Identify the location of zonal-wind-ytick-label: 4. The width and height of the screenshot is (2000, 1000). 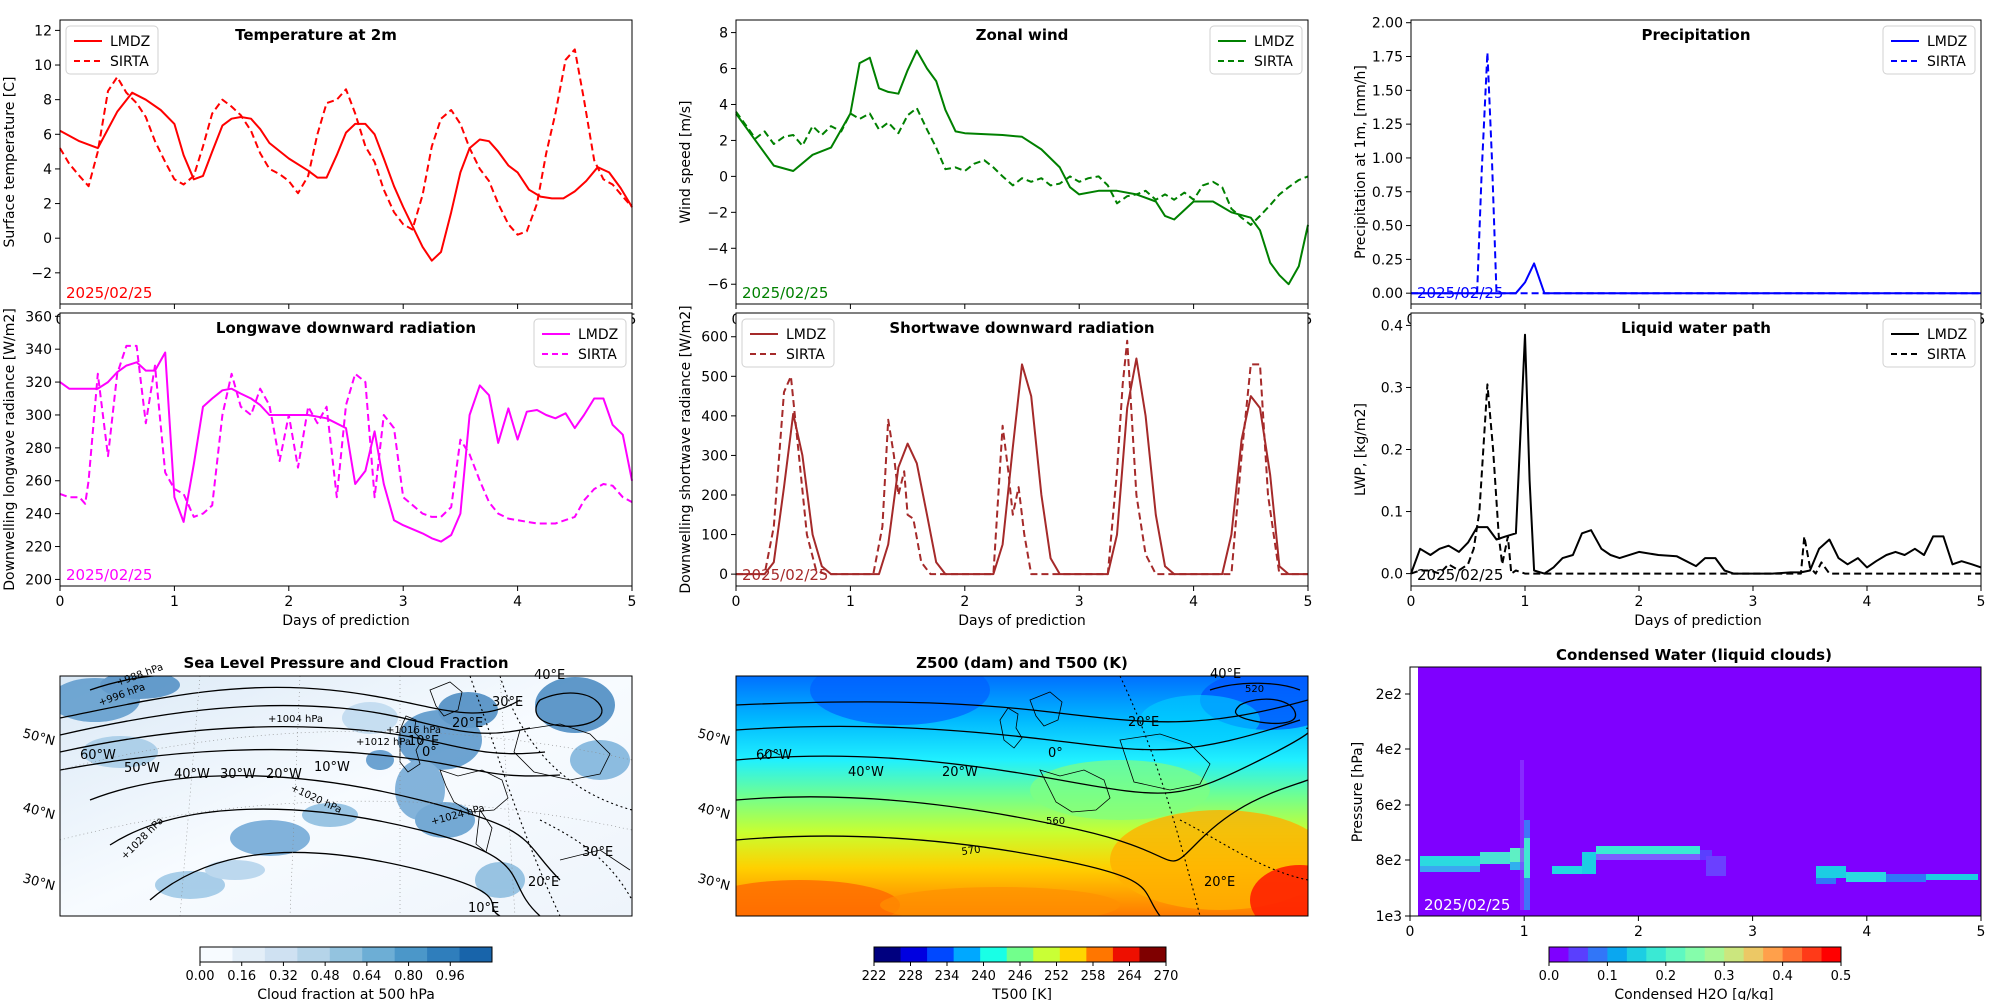
(723, 105).